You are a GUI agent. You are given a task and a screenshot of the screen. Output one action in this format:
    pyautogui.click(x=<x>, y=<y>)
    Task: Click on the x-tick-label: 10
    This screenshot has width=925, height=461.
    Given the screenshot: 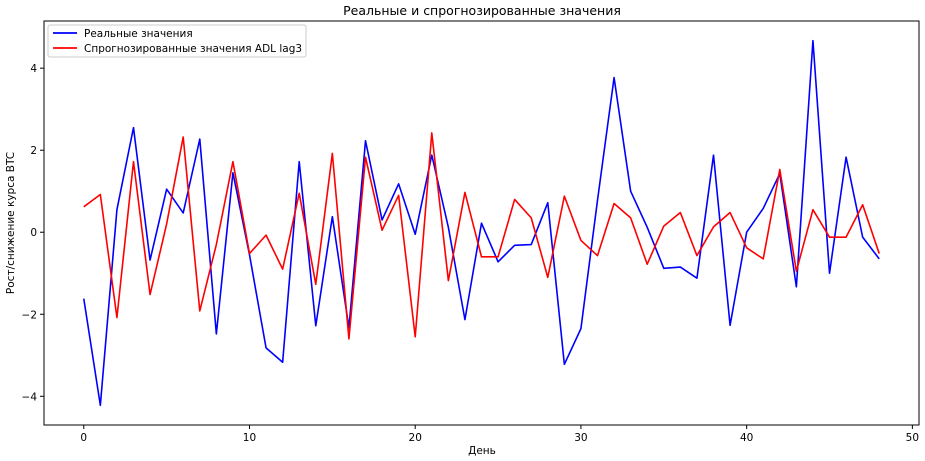 What is the action you would take?
    pyautogui.click(x=249, y=438)
    